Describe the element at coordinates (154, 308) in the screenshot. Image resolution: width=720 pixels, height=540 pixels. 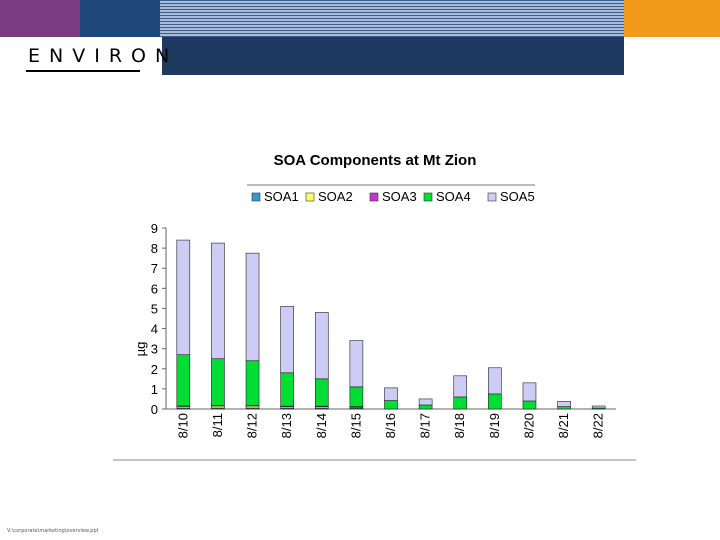
I see `y-tick-label: 5` at that location.